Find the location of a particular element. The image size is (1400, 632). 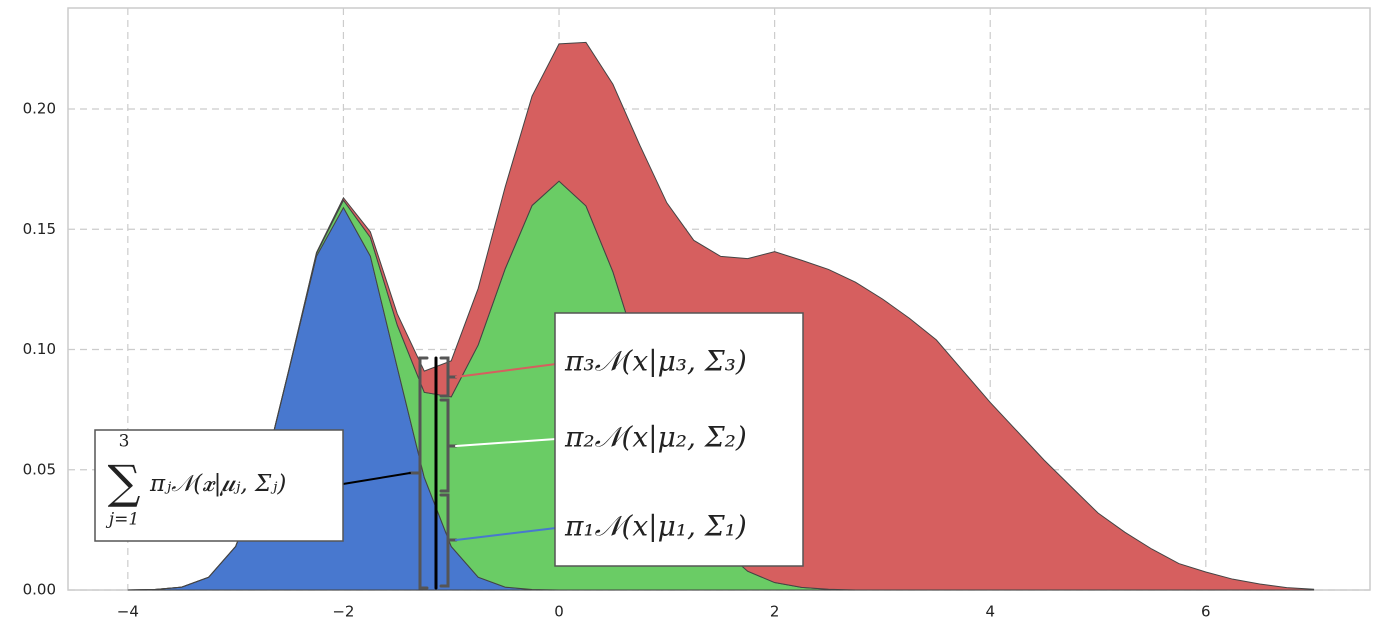

bracket is located at coordinates (449, 473).